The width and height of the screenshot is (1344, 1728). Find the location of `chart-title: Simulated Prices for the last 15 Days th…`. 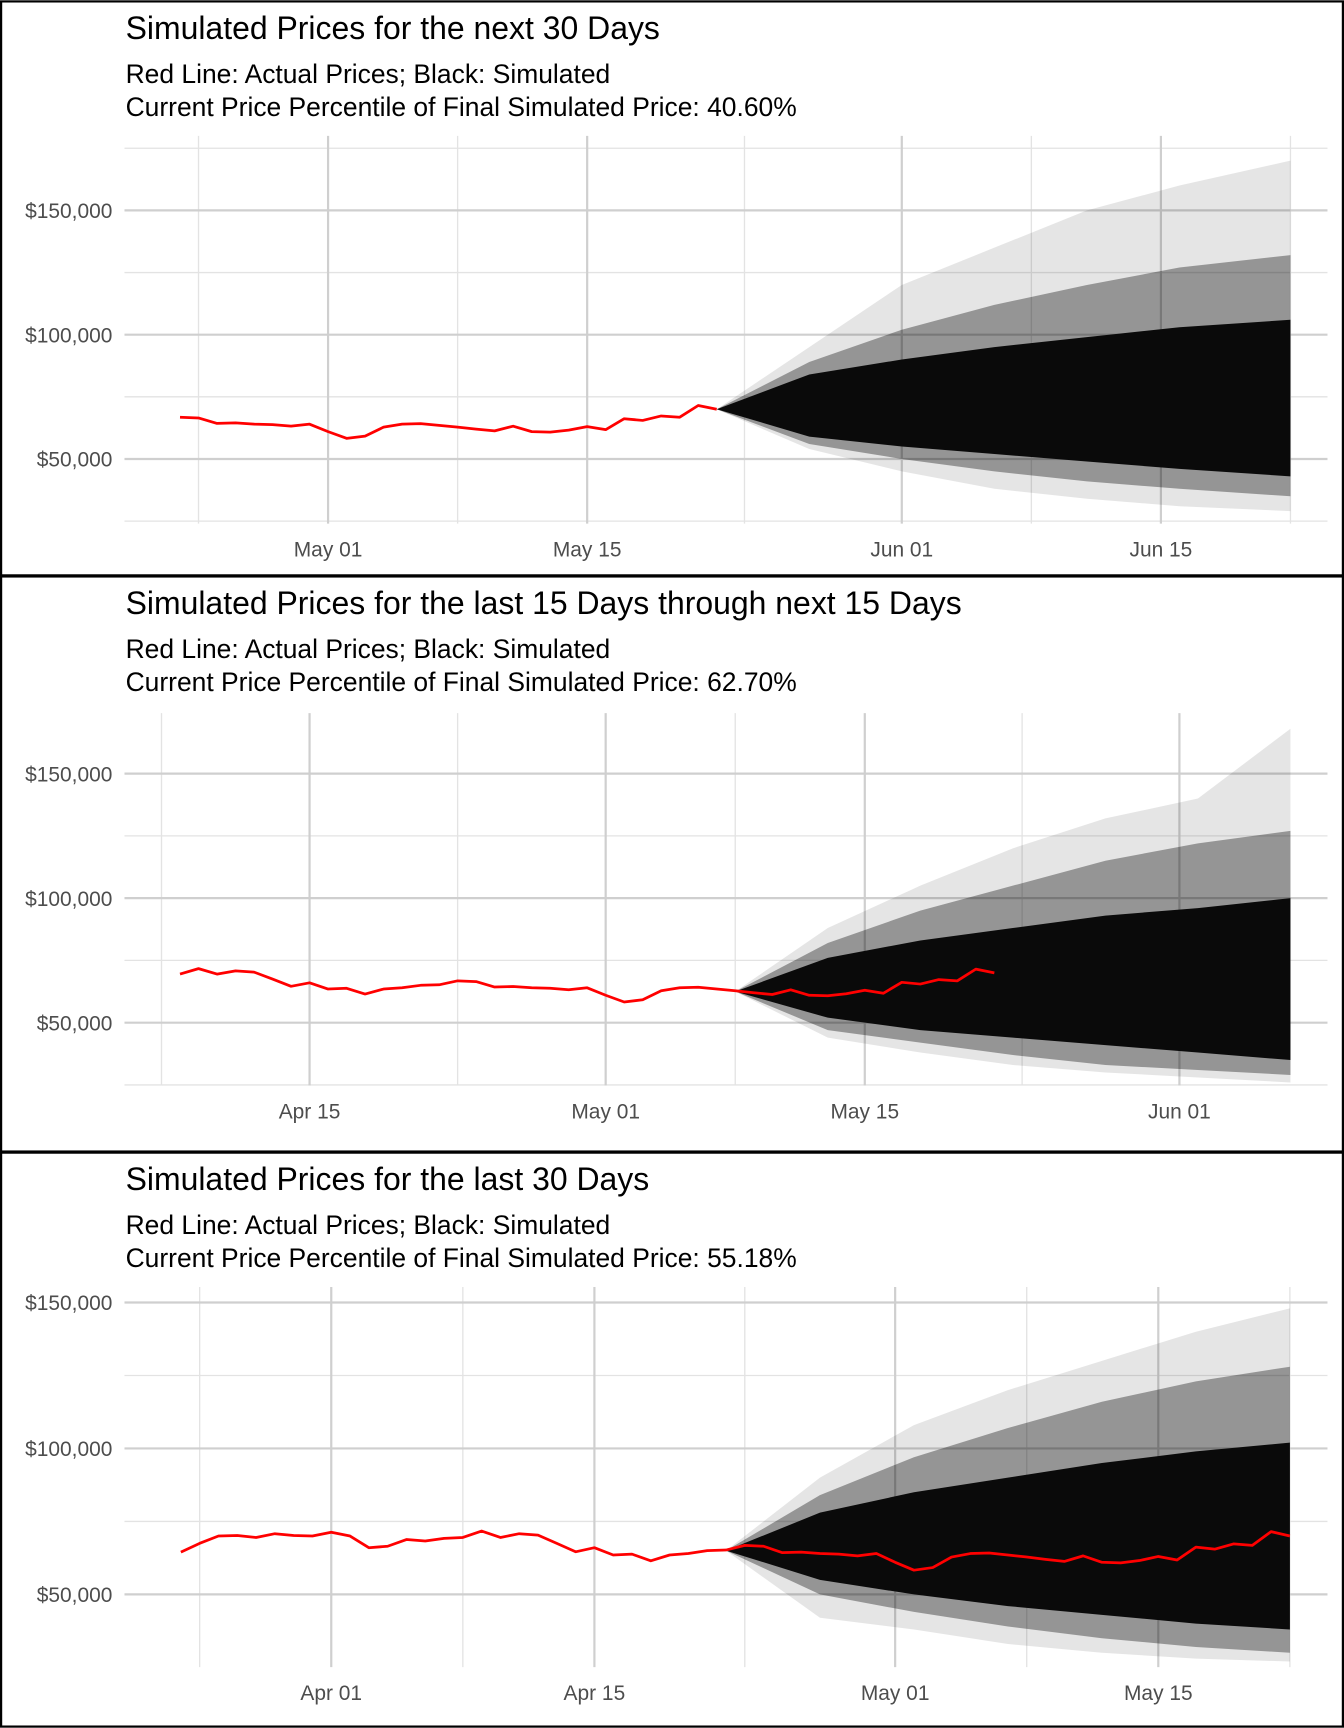

chart-title: Simulated Prices for the last 15 Days th… is located at coordinates (544, 603).